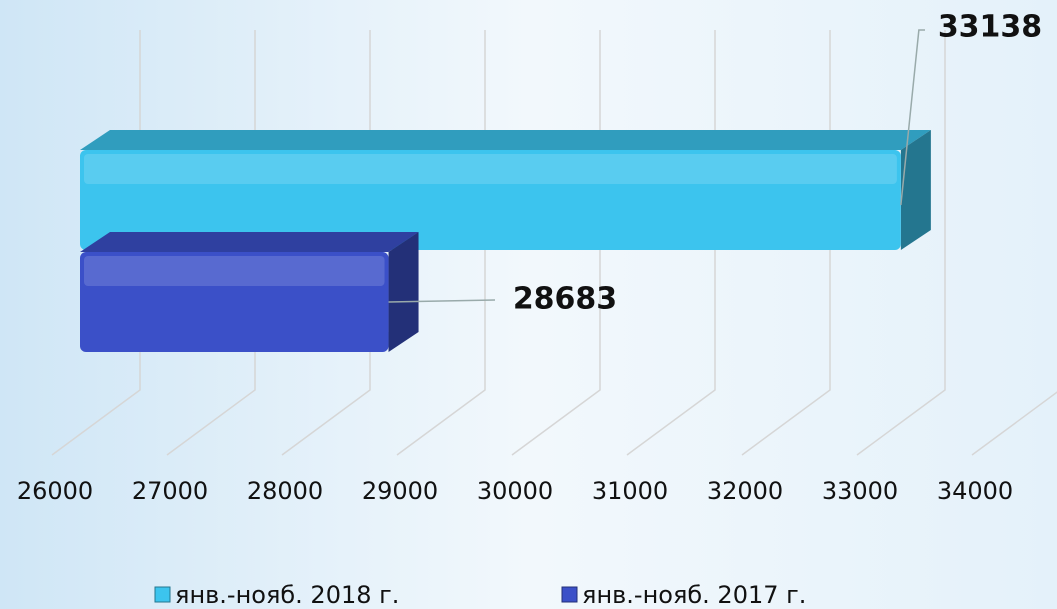 This screenshot has width=1057, height=609. Describe the element at coordinates (400, 491) in the screenshot. I see `x-tick-label: 29000` at that location.